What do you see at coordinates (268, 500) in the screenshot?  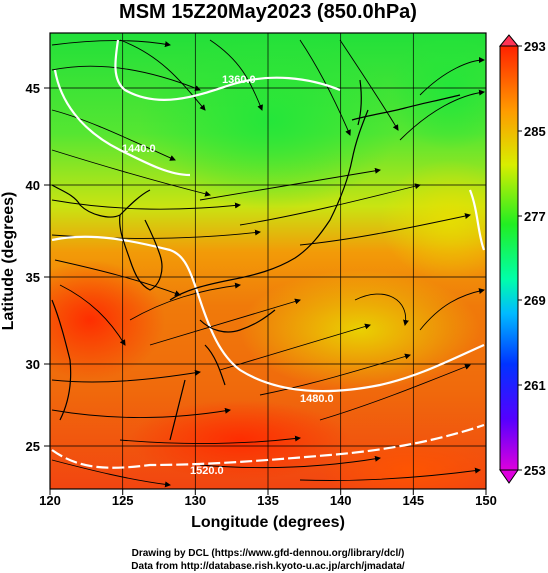 I see `x-tick-label: 135` at bounding box center [268, 500].